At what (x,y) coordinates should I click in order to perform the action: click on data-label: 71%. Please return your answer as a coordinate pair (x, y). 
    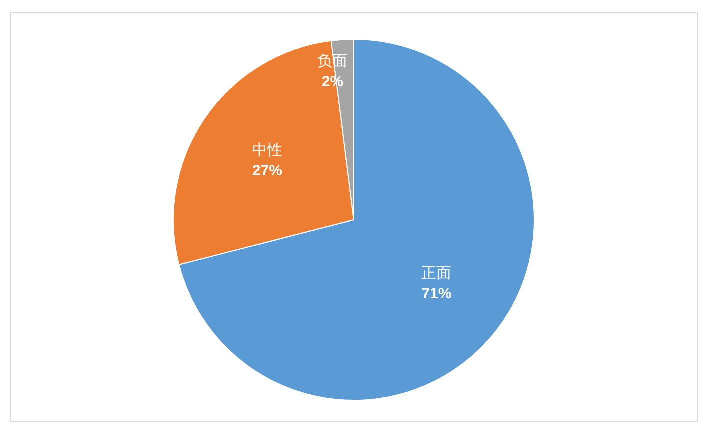
    Looking at the image, I should click on (437, 293).